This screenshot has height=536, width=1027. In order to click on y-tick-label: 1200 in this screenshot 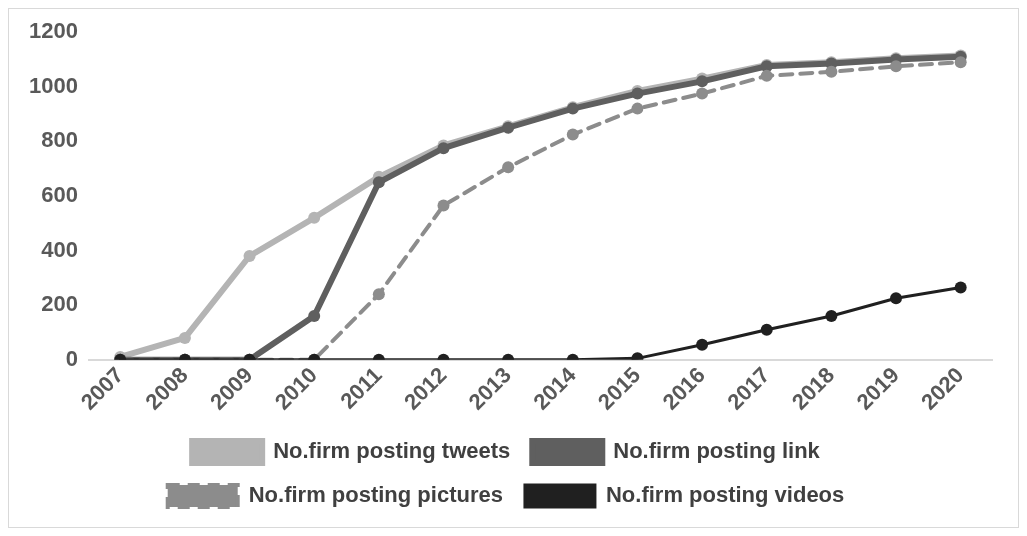, I will do `click(53, 31)`.